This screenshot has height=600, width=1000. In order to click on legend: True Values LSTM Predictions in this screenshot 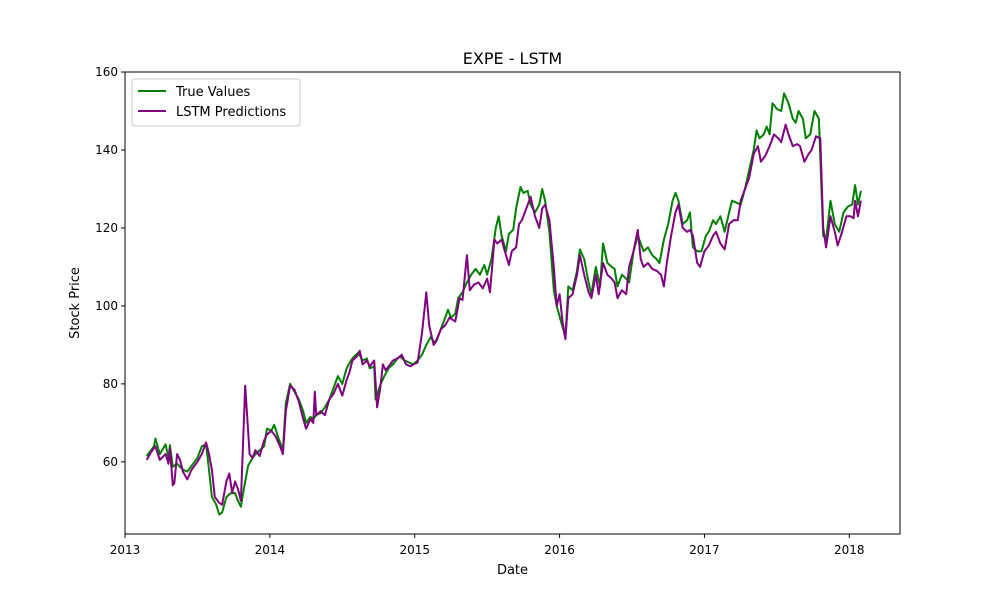, I will do `click(216, 102)`.